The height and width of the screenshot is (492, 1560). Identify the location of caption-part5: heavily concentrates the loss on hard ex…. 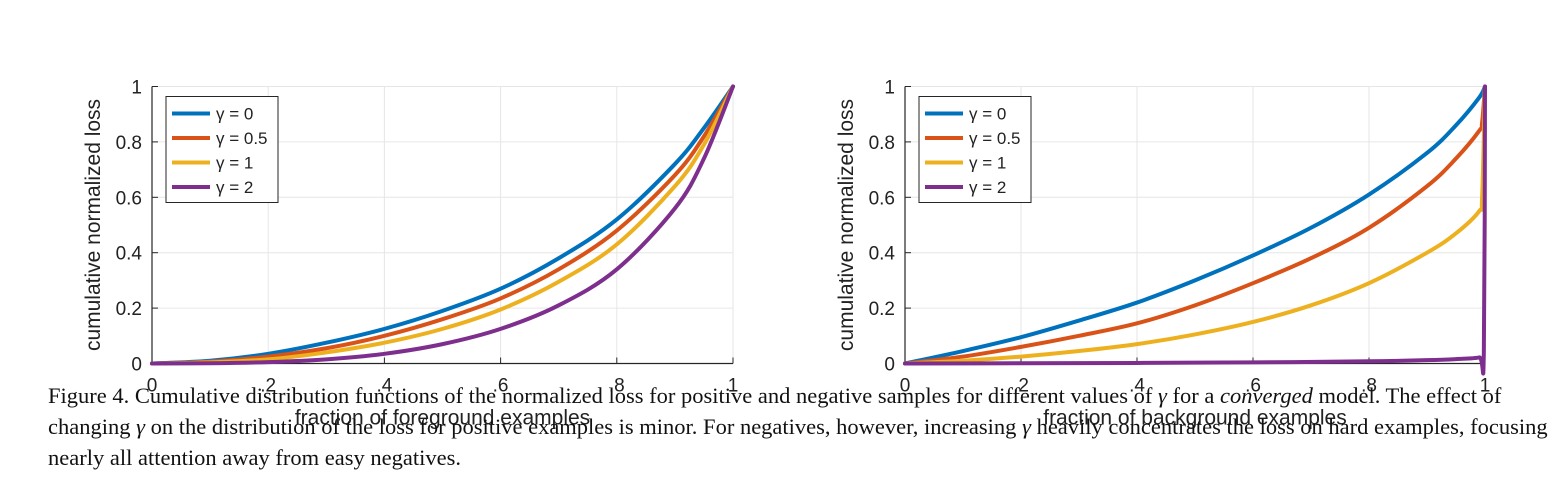
(798, 442).